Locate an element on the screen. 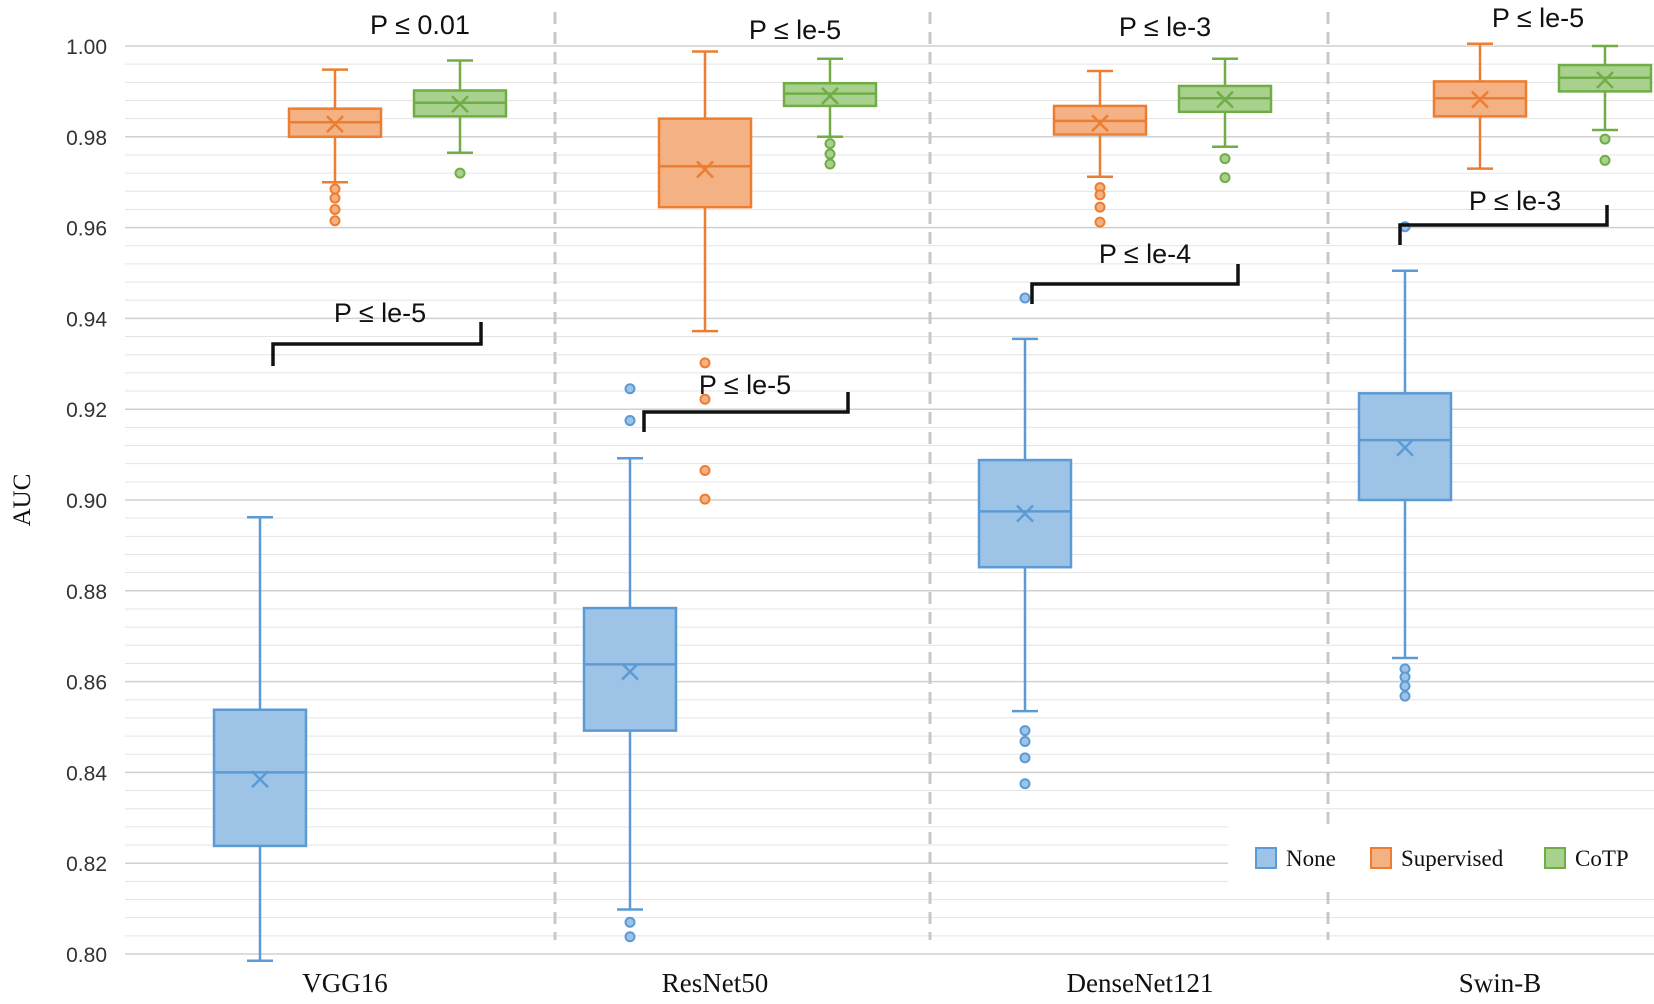  legend-item-supervised: Supervised is located at coordinates (1437, 858).